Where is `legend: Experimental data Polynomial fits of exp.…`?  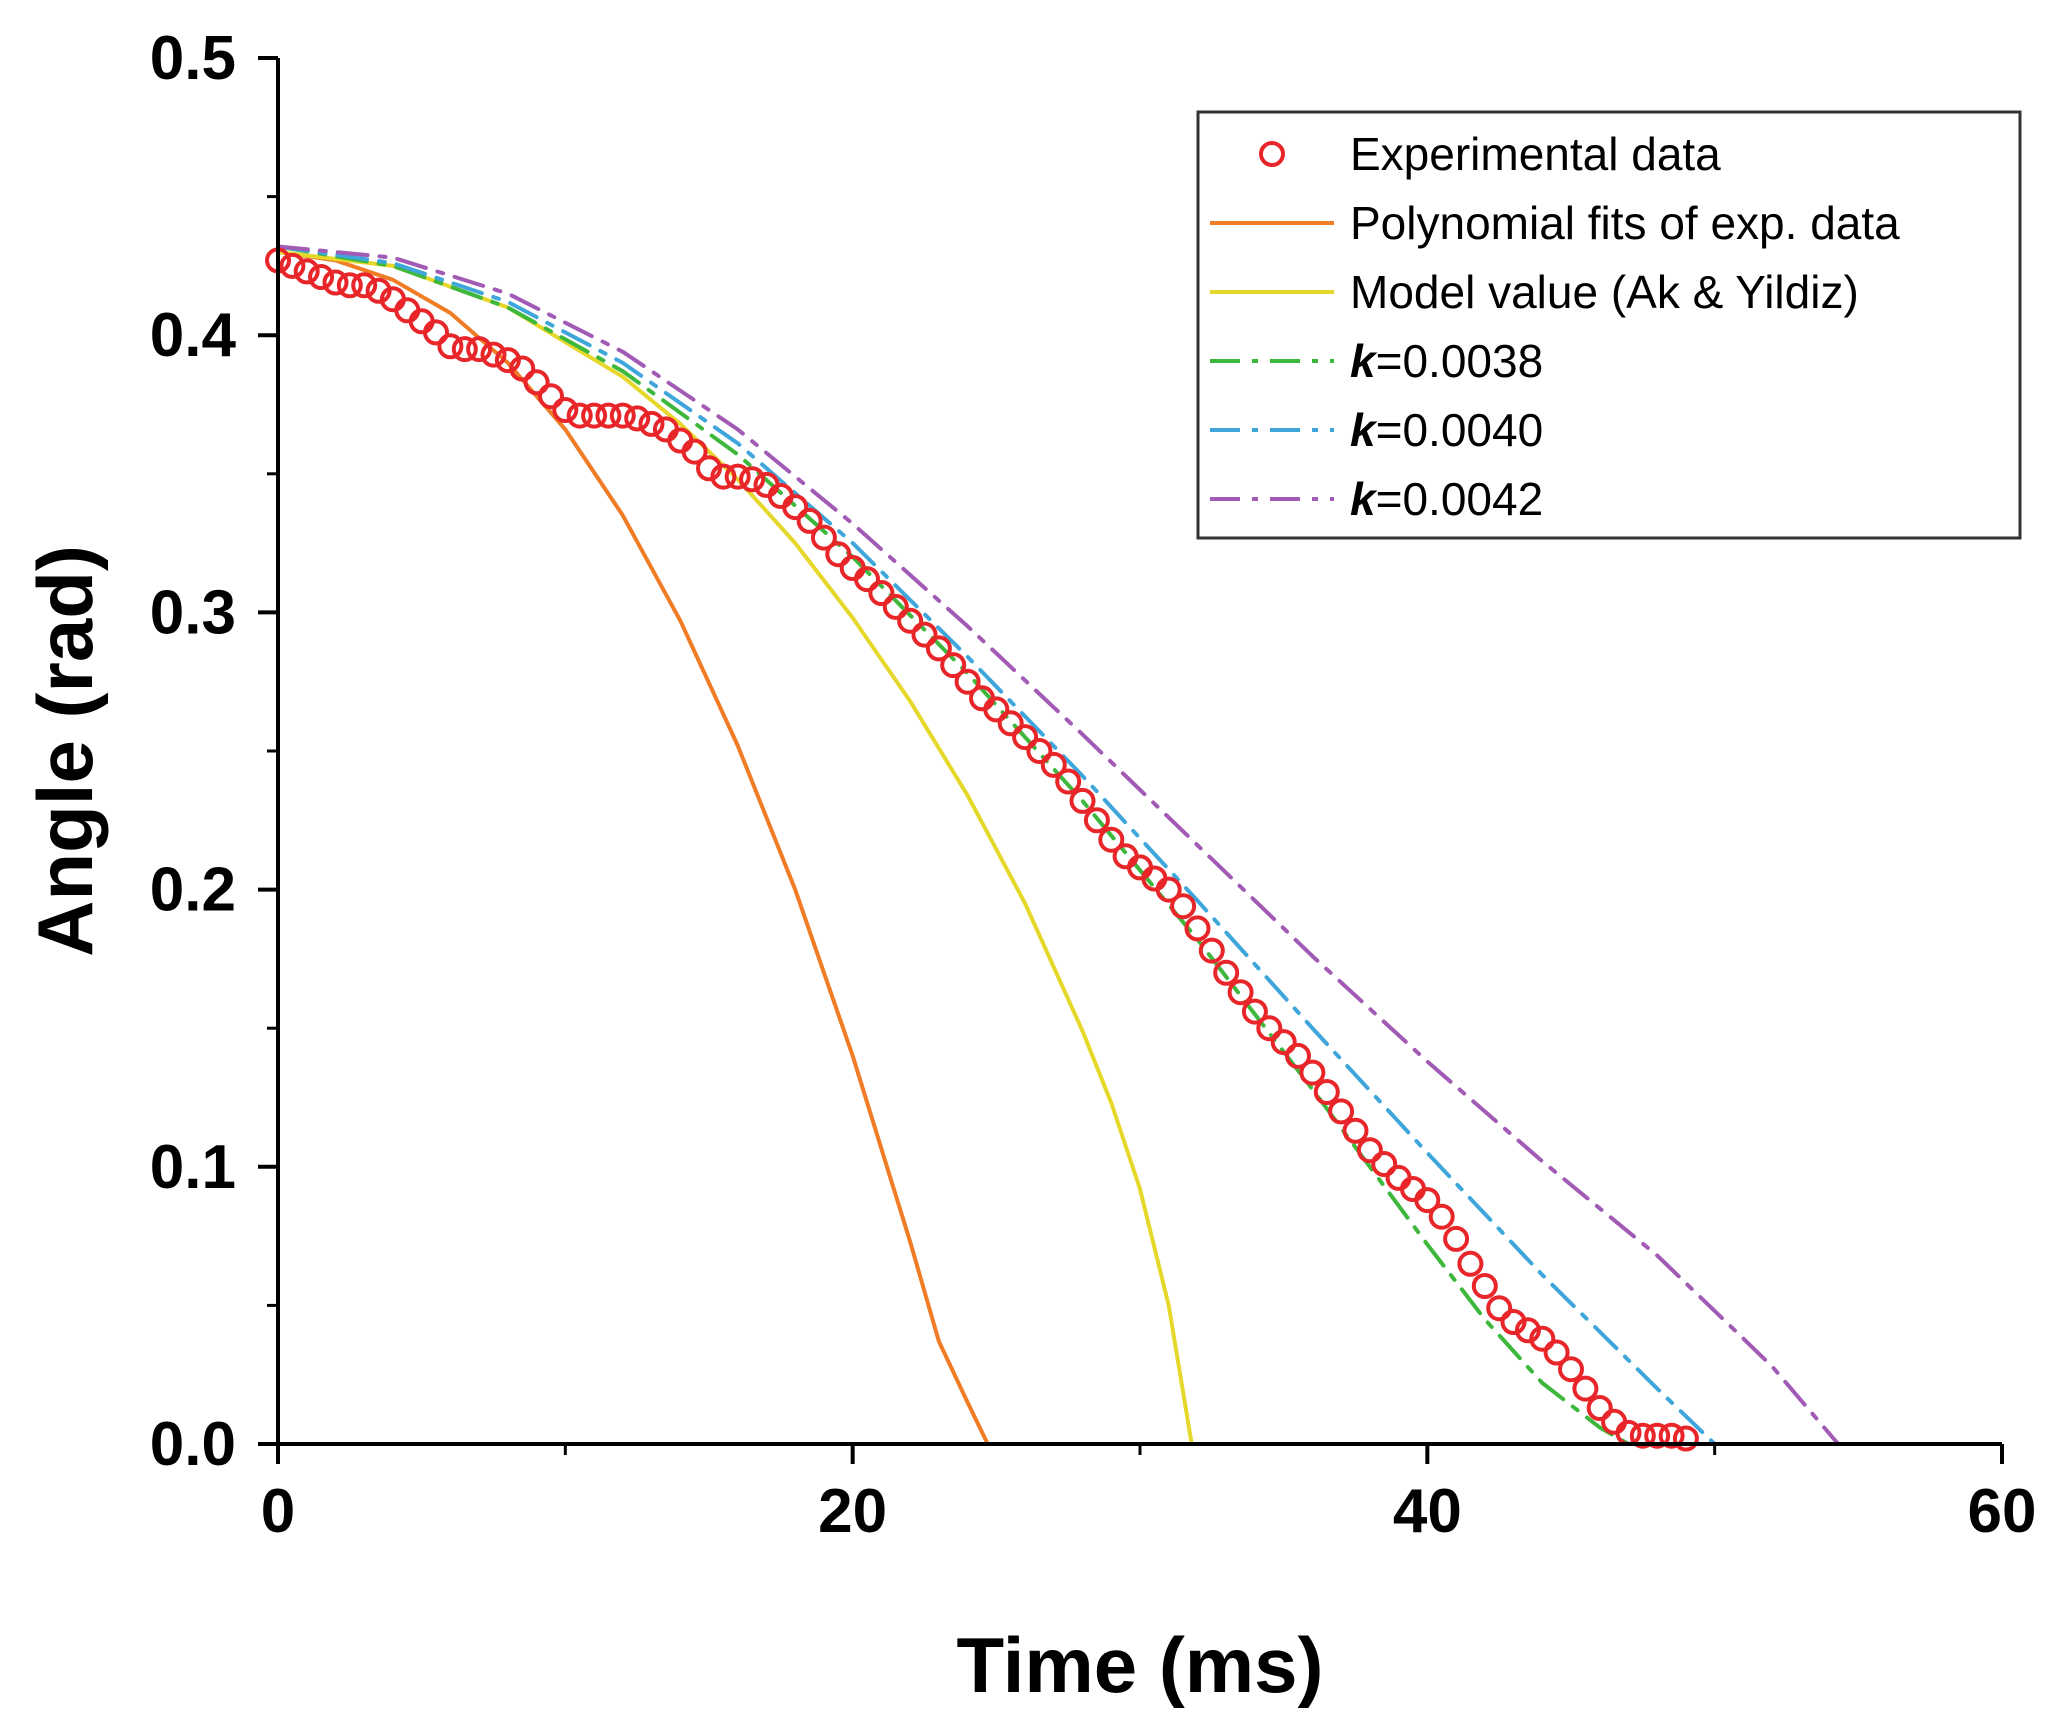 legend: Experimental data Polynomial fits of exp.… is located at coordinates (1609, 325).